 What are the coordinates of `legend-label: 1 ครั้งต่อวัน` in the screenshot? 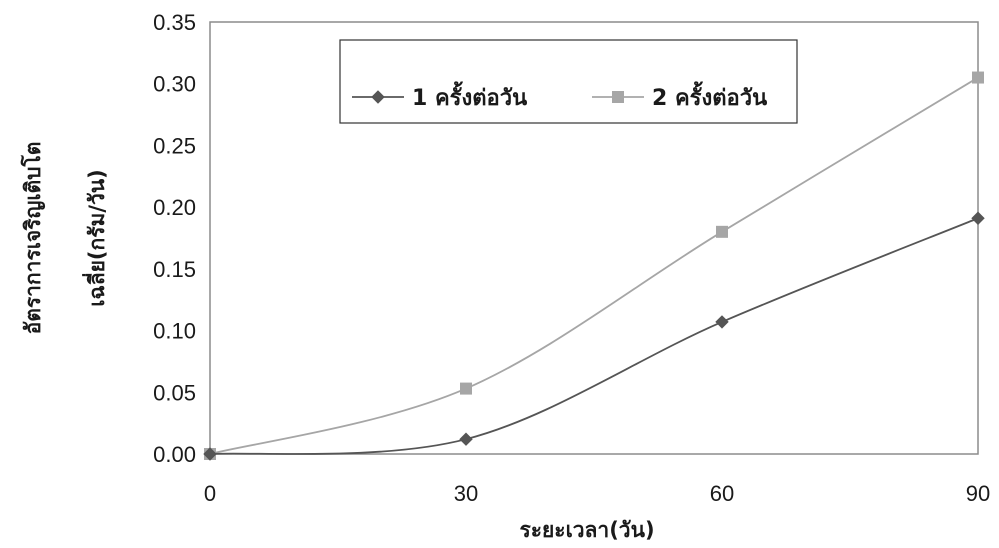 It's located at (469, 96).